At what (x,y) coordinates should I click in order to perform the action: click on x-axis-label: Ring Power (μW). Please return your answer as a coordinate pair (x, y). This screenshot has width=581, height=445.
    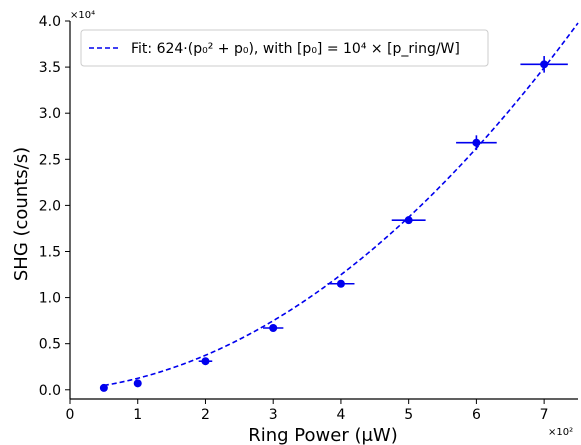
    Looking at the image, I should click on (323, 435).